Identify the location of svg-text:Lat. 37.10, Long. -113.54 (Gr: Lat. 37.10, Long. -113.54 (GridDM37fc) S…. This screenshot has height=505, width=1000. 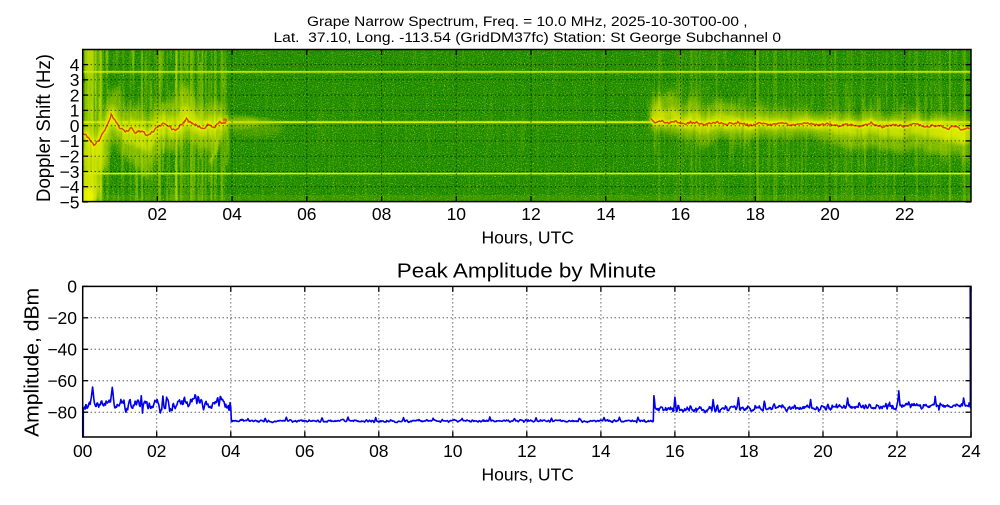
(528, 37).